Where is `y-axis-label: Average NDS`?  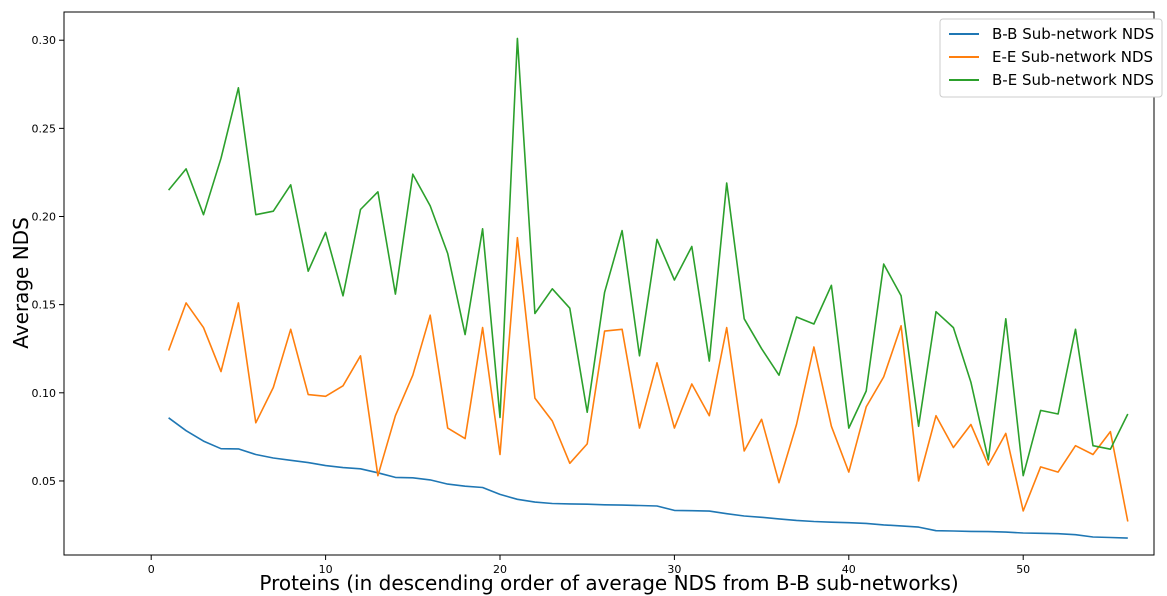
y-axis-label: Average NDS is located at coordinates (21, 283).